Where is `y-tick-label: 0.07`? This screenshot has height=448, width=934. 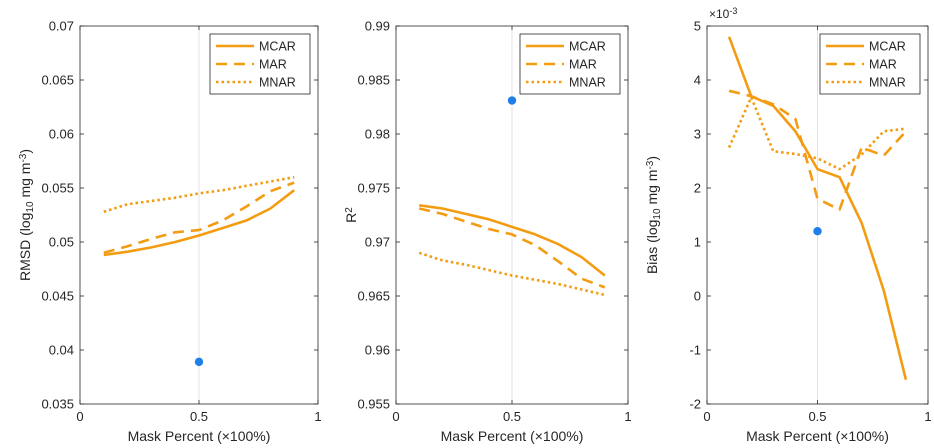
y-tick-label: 0.07 is located at coordinates (61, 26).